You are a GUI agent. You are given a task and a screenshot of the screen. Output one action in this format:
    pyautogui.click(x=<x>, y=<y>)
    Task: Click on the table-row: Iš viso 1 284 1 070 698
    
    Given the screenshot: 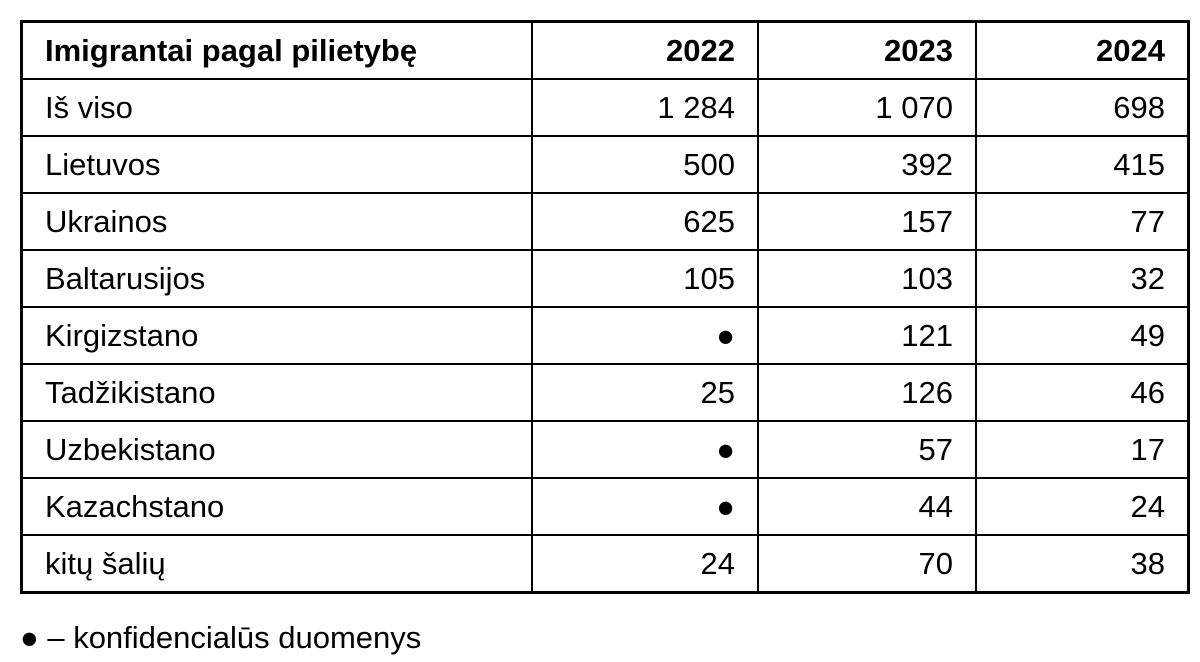 What is the action you would take?
    pyautogui.click(x=605, y=107)
    